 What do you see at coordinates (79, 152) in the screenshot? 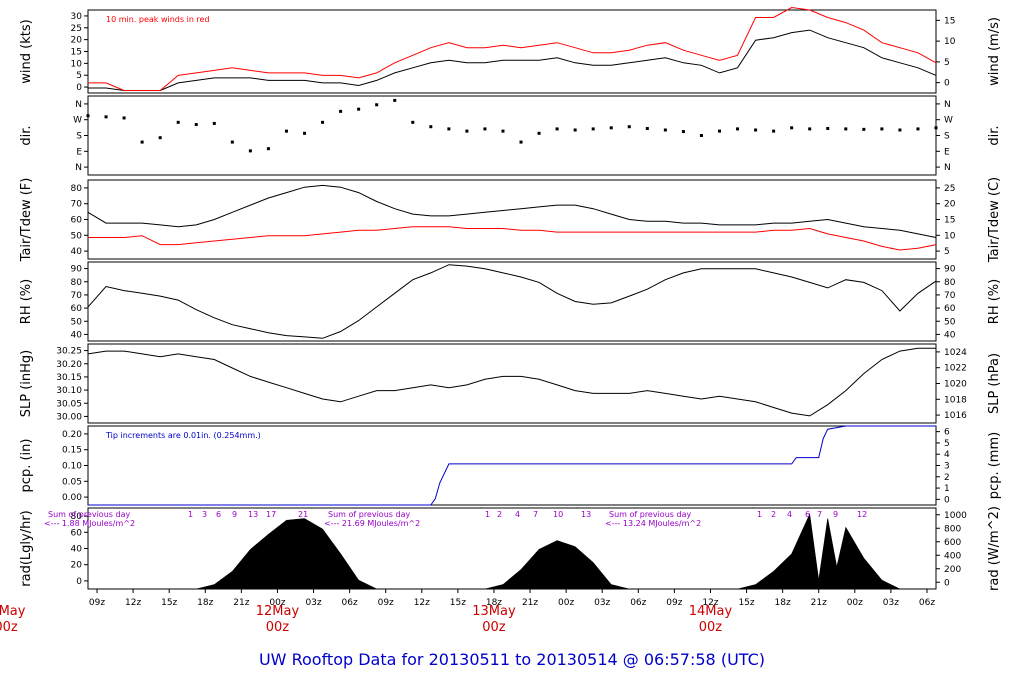
I see `y-tick-label: E` at bounding box center [79, 152].